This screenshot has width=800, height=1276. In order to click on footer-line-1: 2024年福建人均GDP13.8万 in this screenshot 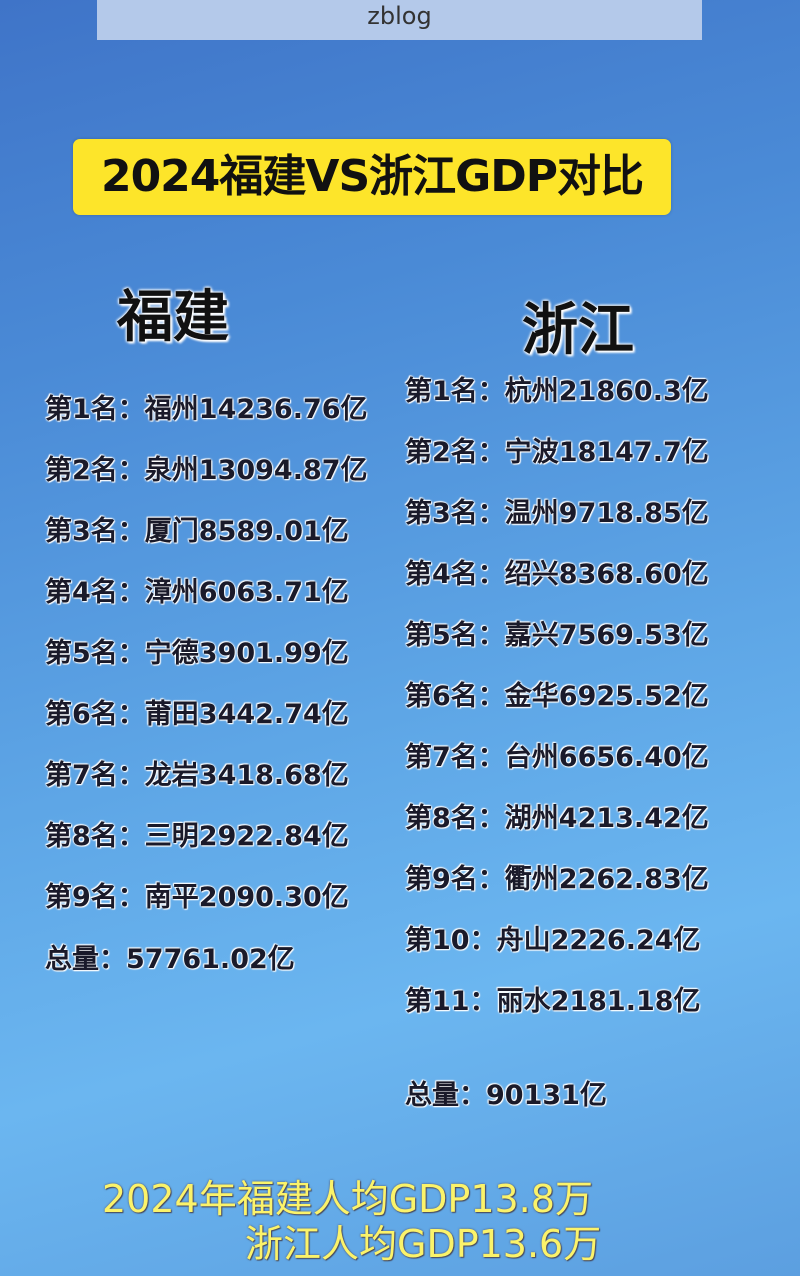, I will do `click(347, 1199)`.